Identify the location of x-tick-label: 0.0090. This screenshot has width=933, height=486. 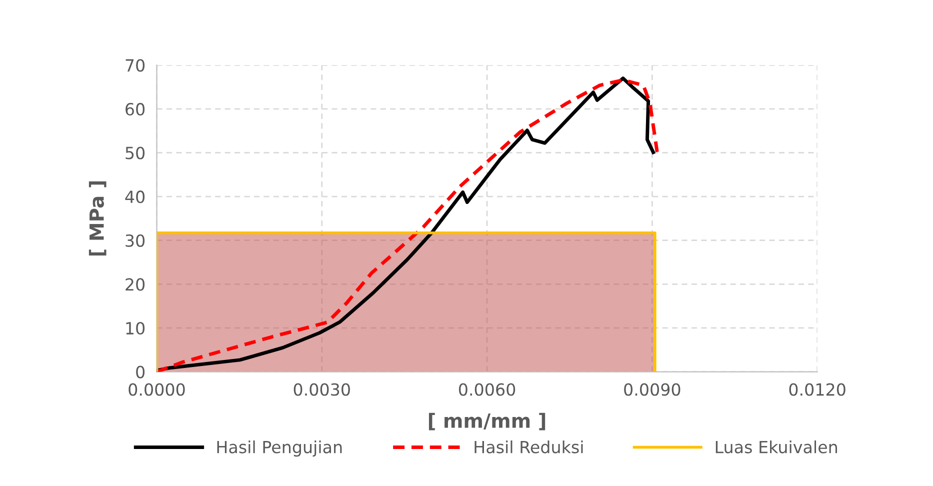
(652, 389).